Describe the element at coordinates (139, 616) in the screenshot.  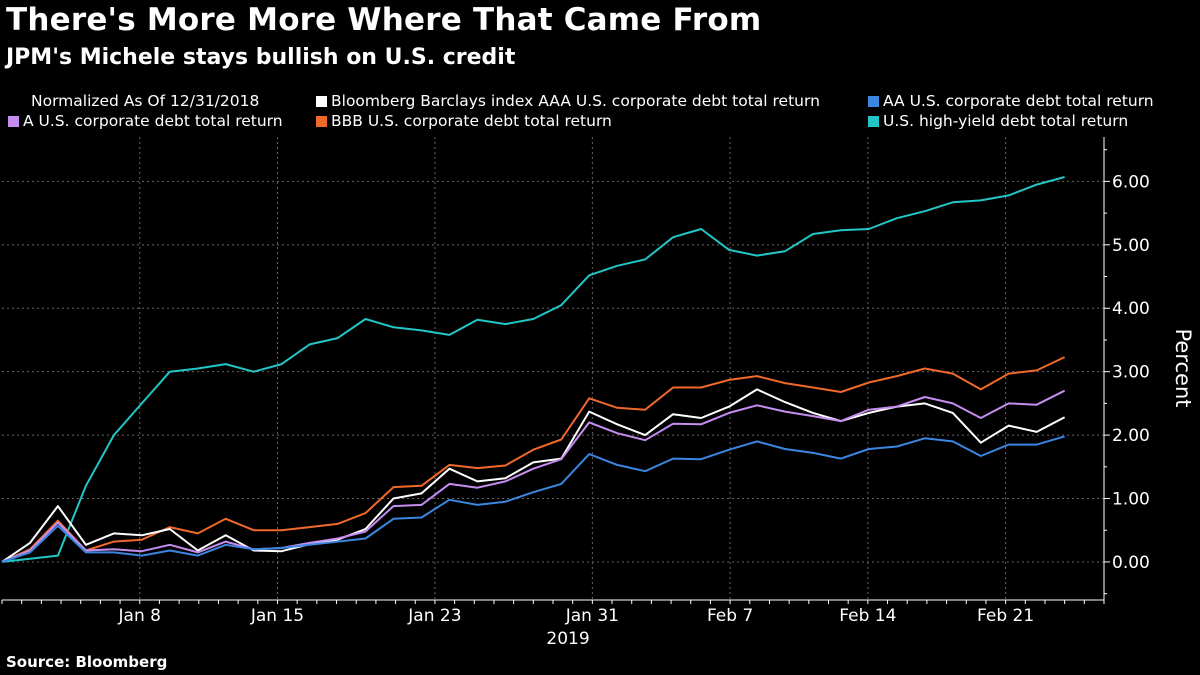
I see `x-tick-label: Jan 8` at that location.